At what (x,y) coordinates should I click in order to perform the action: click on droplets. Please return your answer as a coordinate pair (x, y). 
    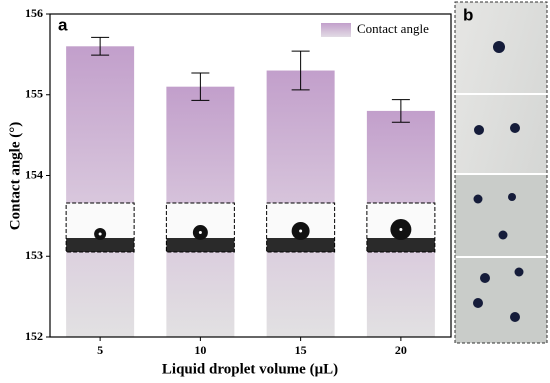
    Looking at the image, I should click on (498, 181).